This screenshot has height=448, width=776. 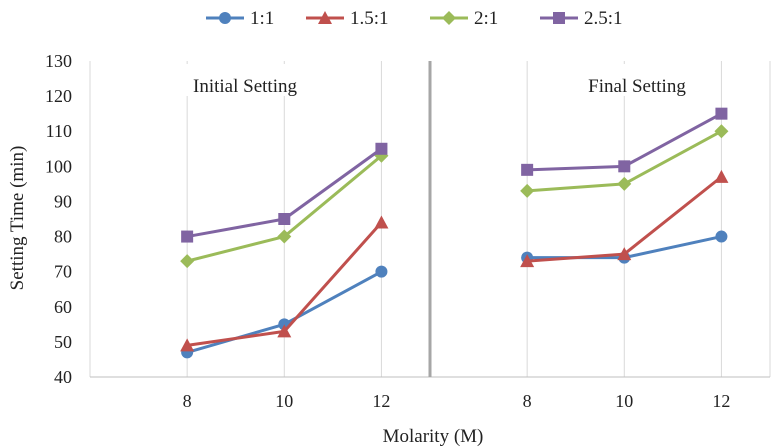 I want to click on legend-label: 1:1, so click(x=262, y=18).